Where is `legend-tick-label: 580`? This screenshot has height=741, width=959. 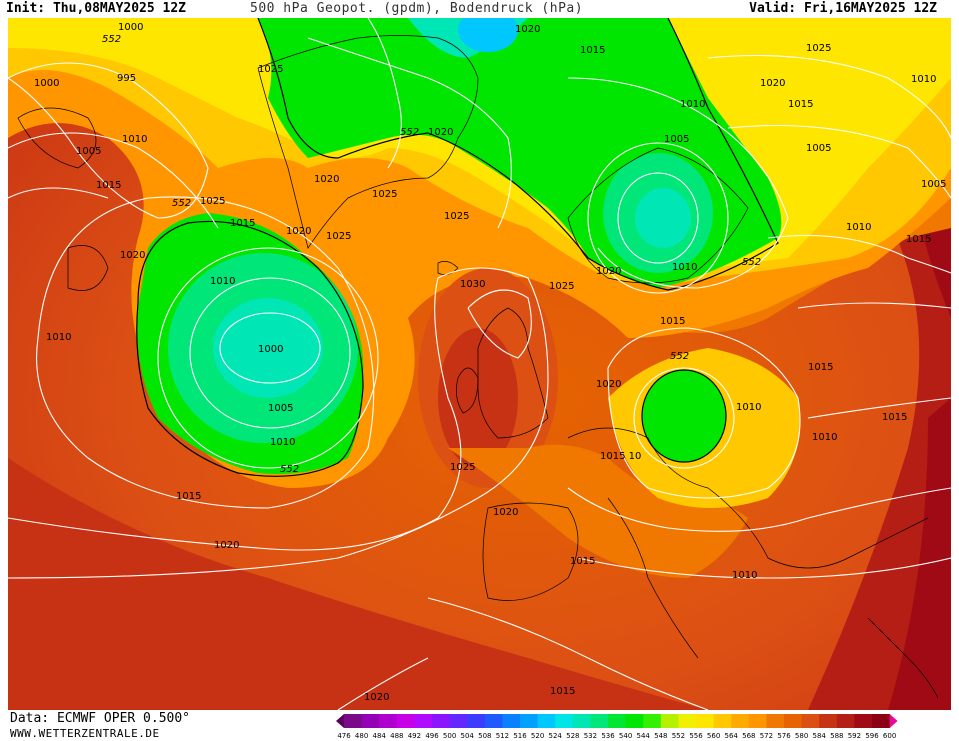 legend-tick-label: 580 is located at coordinates (801, 735).